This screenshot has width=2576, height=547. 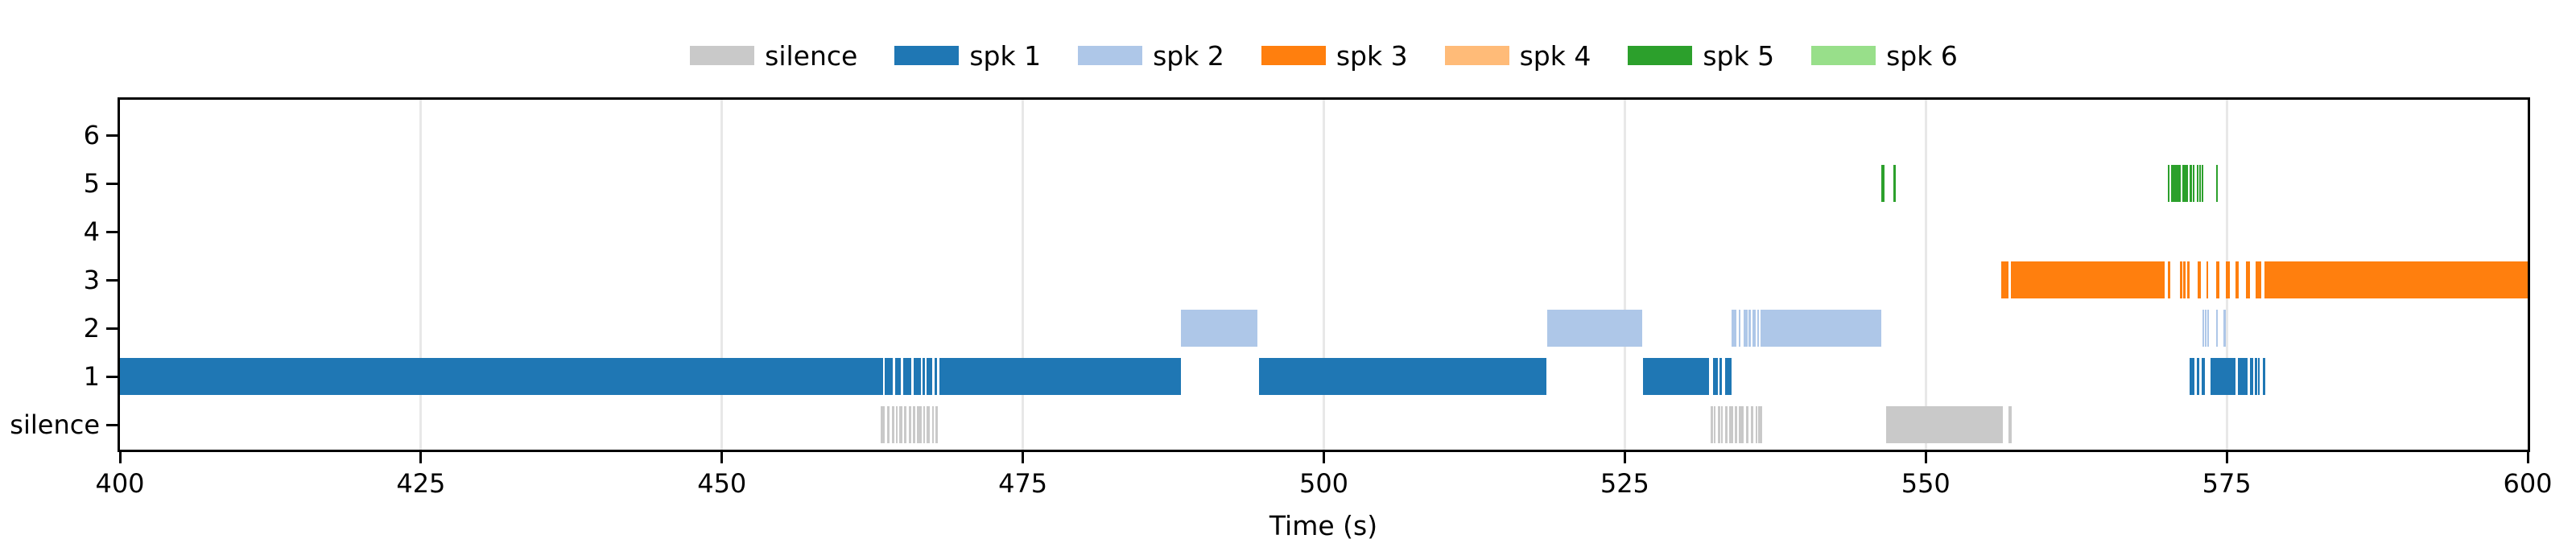 What do you see at coordinates (91, 376) in the screenshot?
I see `y-tick-label: 1` at bounding box center [91, 376].